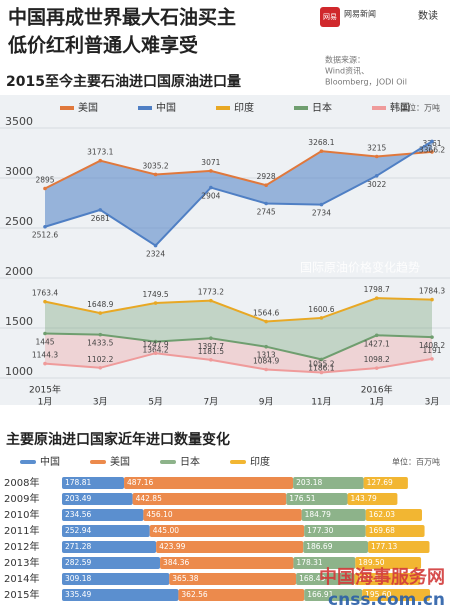 The height and width of the screenshot is (616, 450). I want to click on y-tick-label: 2012年, so click(21, 546).